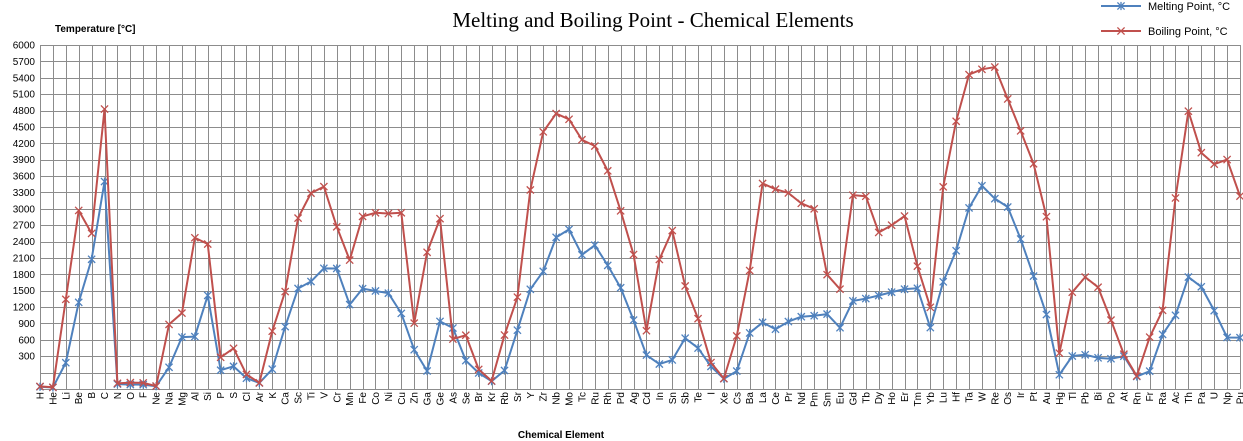  What do you see at coordinates (750, 398) in the screenshot?
I see `x-tick-label: Ba` at bounding box center [750, 398].